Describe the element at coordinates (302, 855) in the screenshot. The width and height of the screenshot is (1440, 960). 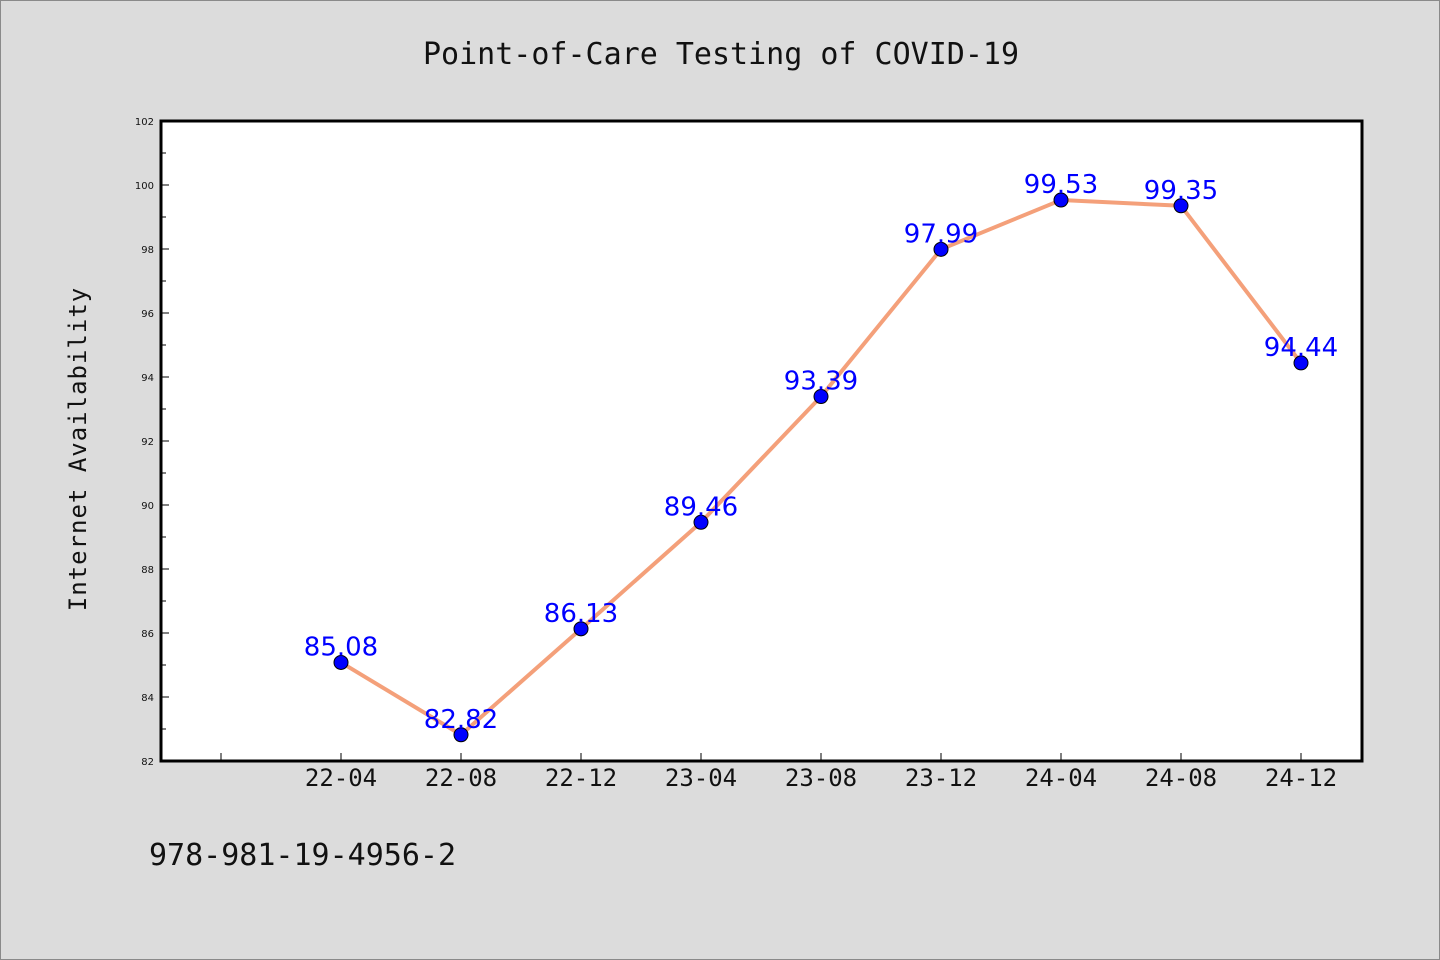
I see `footer-isbn: 978-981-19-4956-2` at that location.